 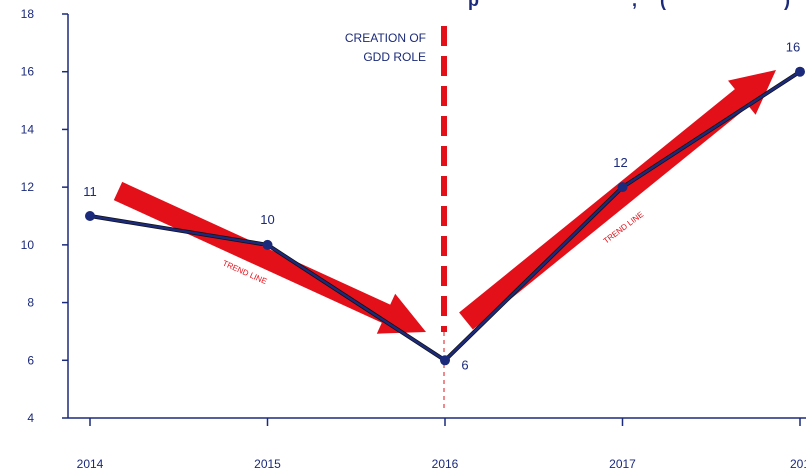 I want to click on x-tick-label: 2015, so click(x=267, y=463).